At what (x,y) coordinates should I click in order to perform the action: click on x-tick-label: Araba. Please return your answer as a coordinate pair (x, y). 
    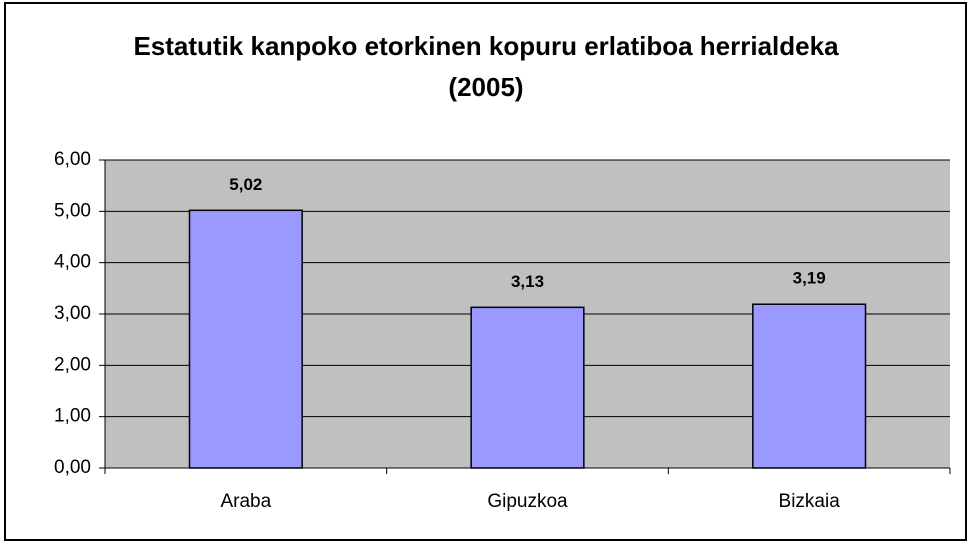
    Looking at the image, I should click on (245, 501).